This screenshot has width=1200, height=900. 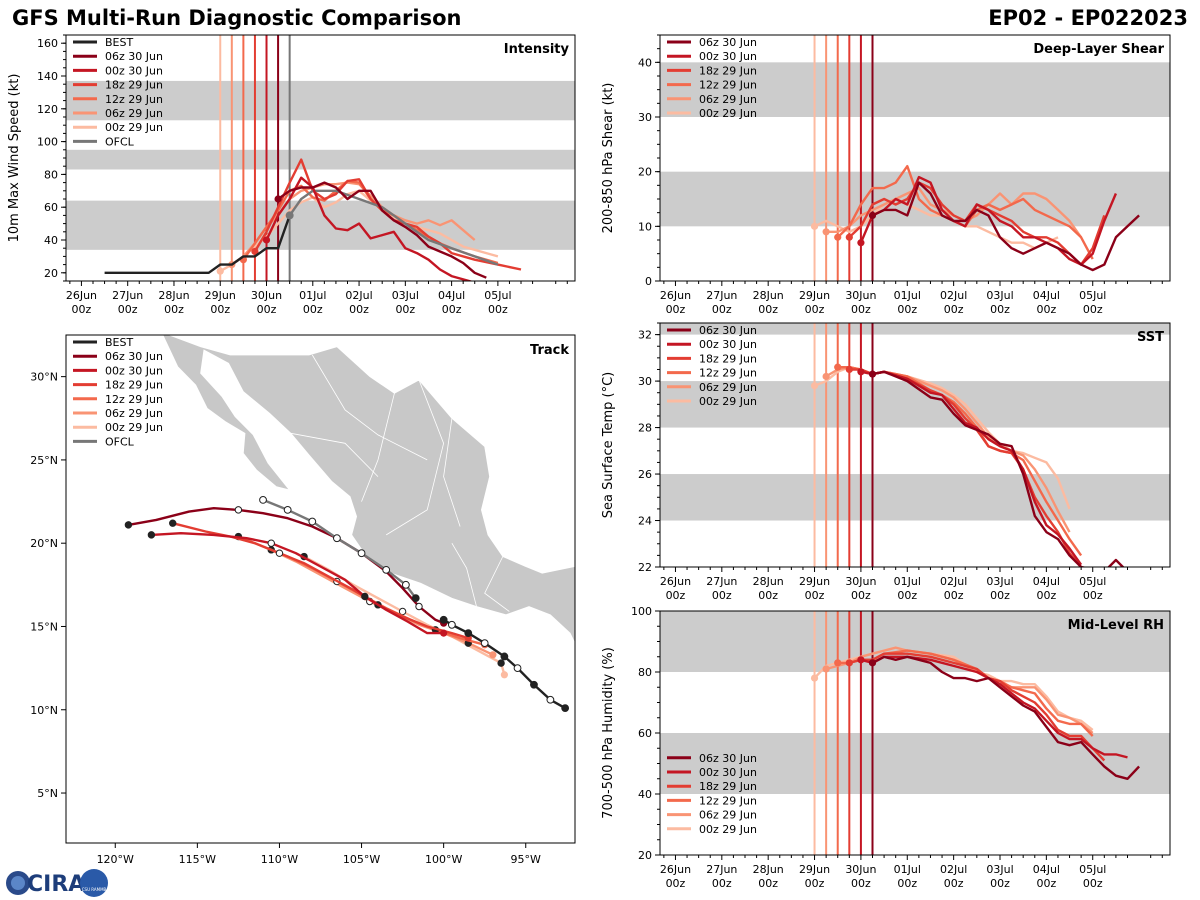 What do you see at coordinates (645, 381) in the screenshot?
I see `y-tick-label: 30` at bounding box center [645, 381].